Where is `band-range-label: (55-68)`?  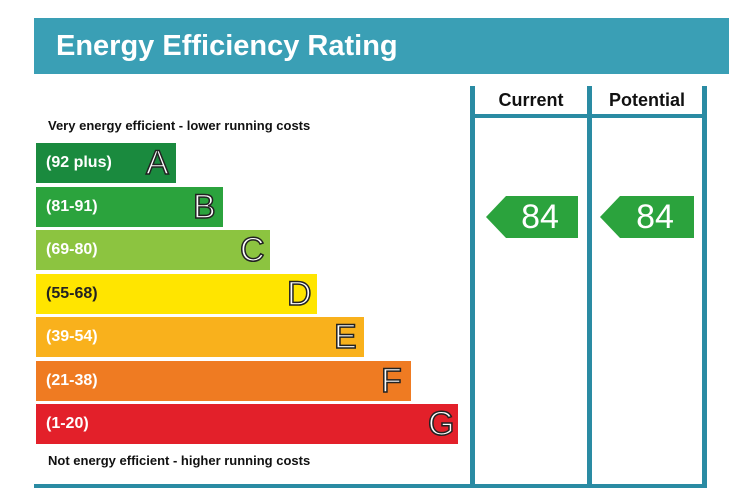
band-range-label: (55-68) is located at coordinates (72, 293).